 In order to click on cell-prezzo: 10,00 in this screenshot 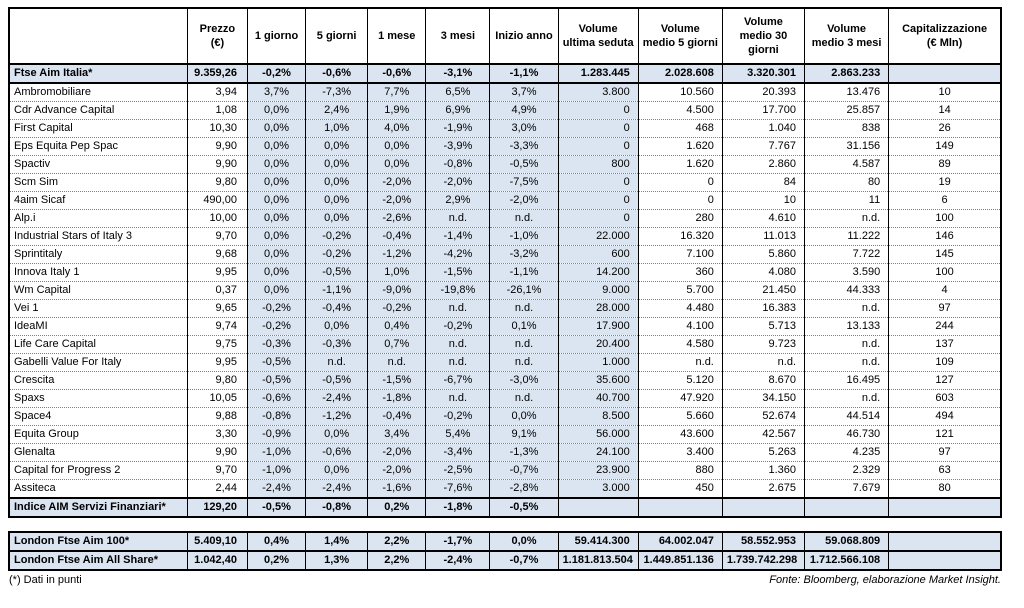, I will do `click(217, 218)`.